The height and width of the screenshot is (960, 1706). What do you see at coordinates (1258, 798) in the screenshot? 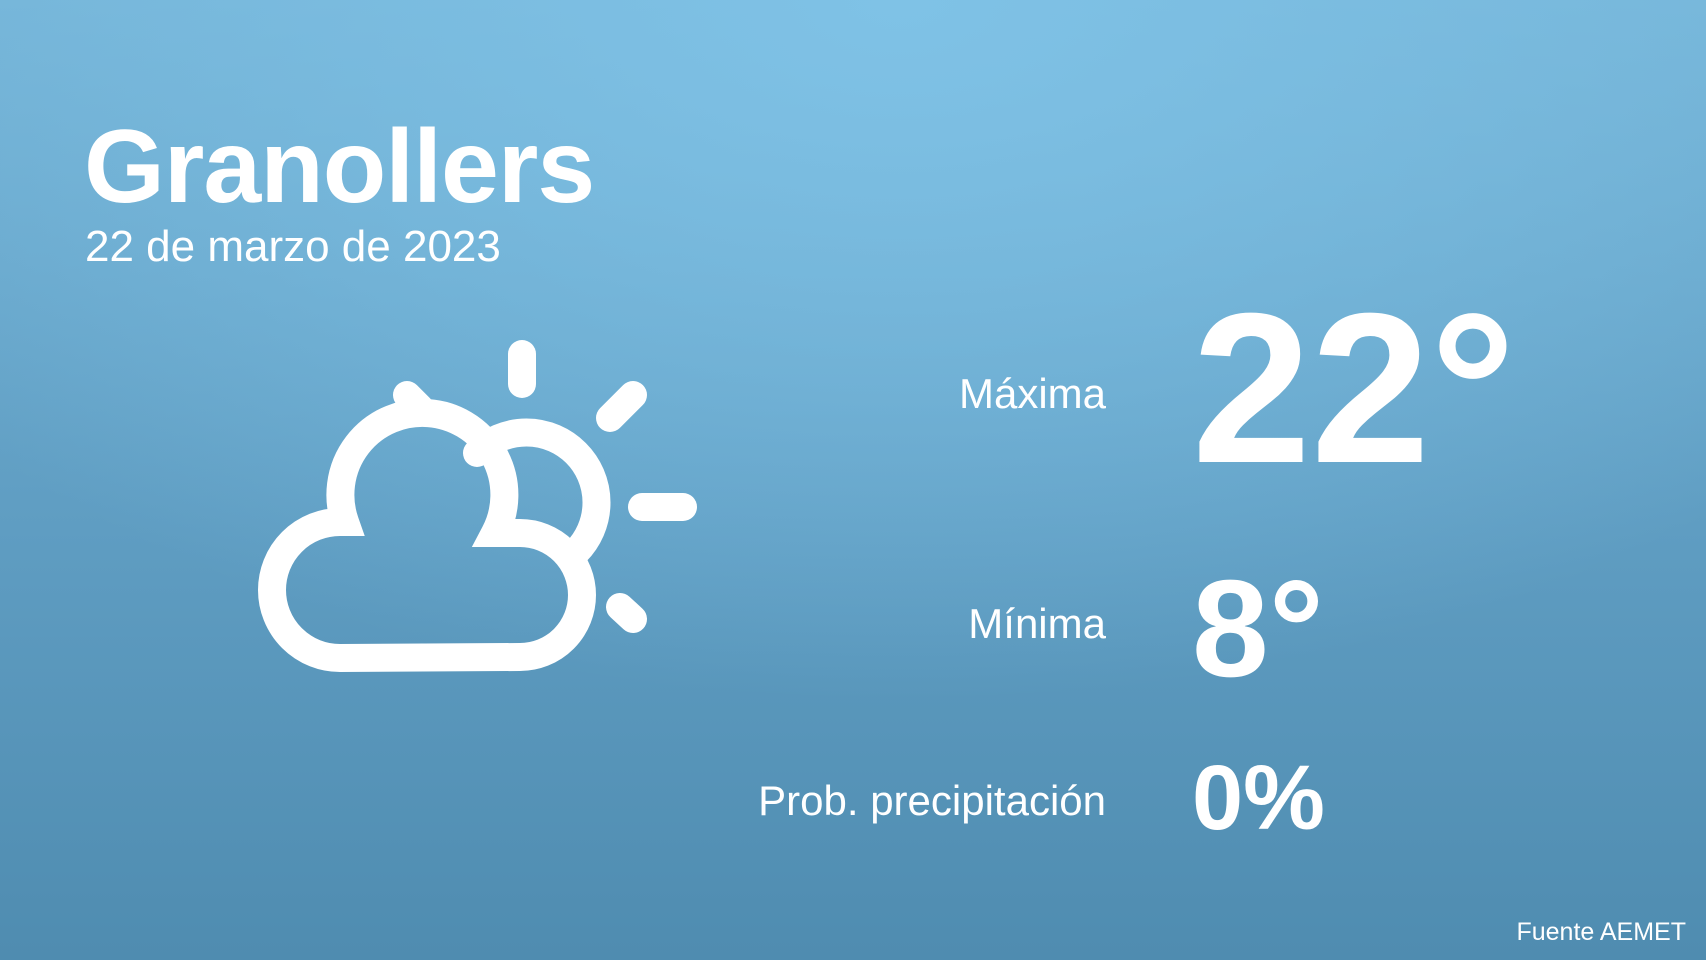
I see `precip-value: 0%` at bounding box center [1258, 798].